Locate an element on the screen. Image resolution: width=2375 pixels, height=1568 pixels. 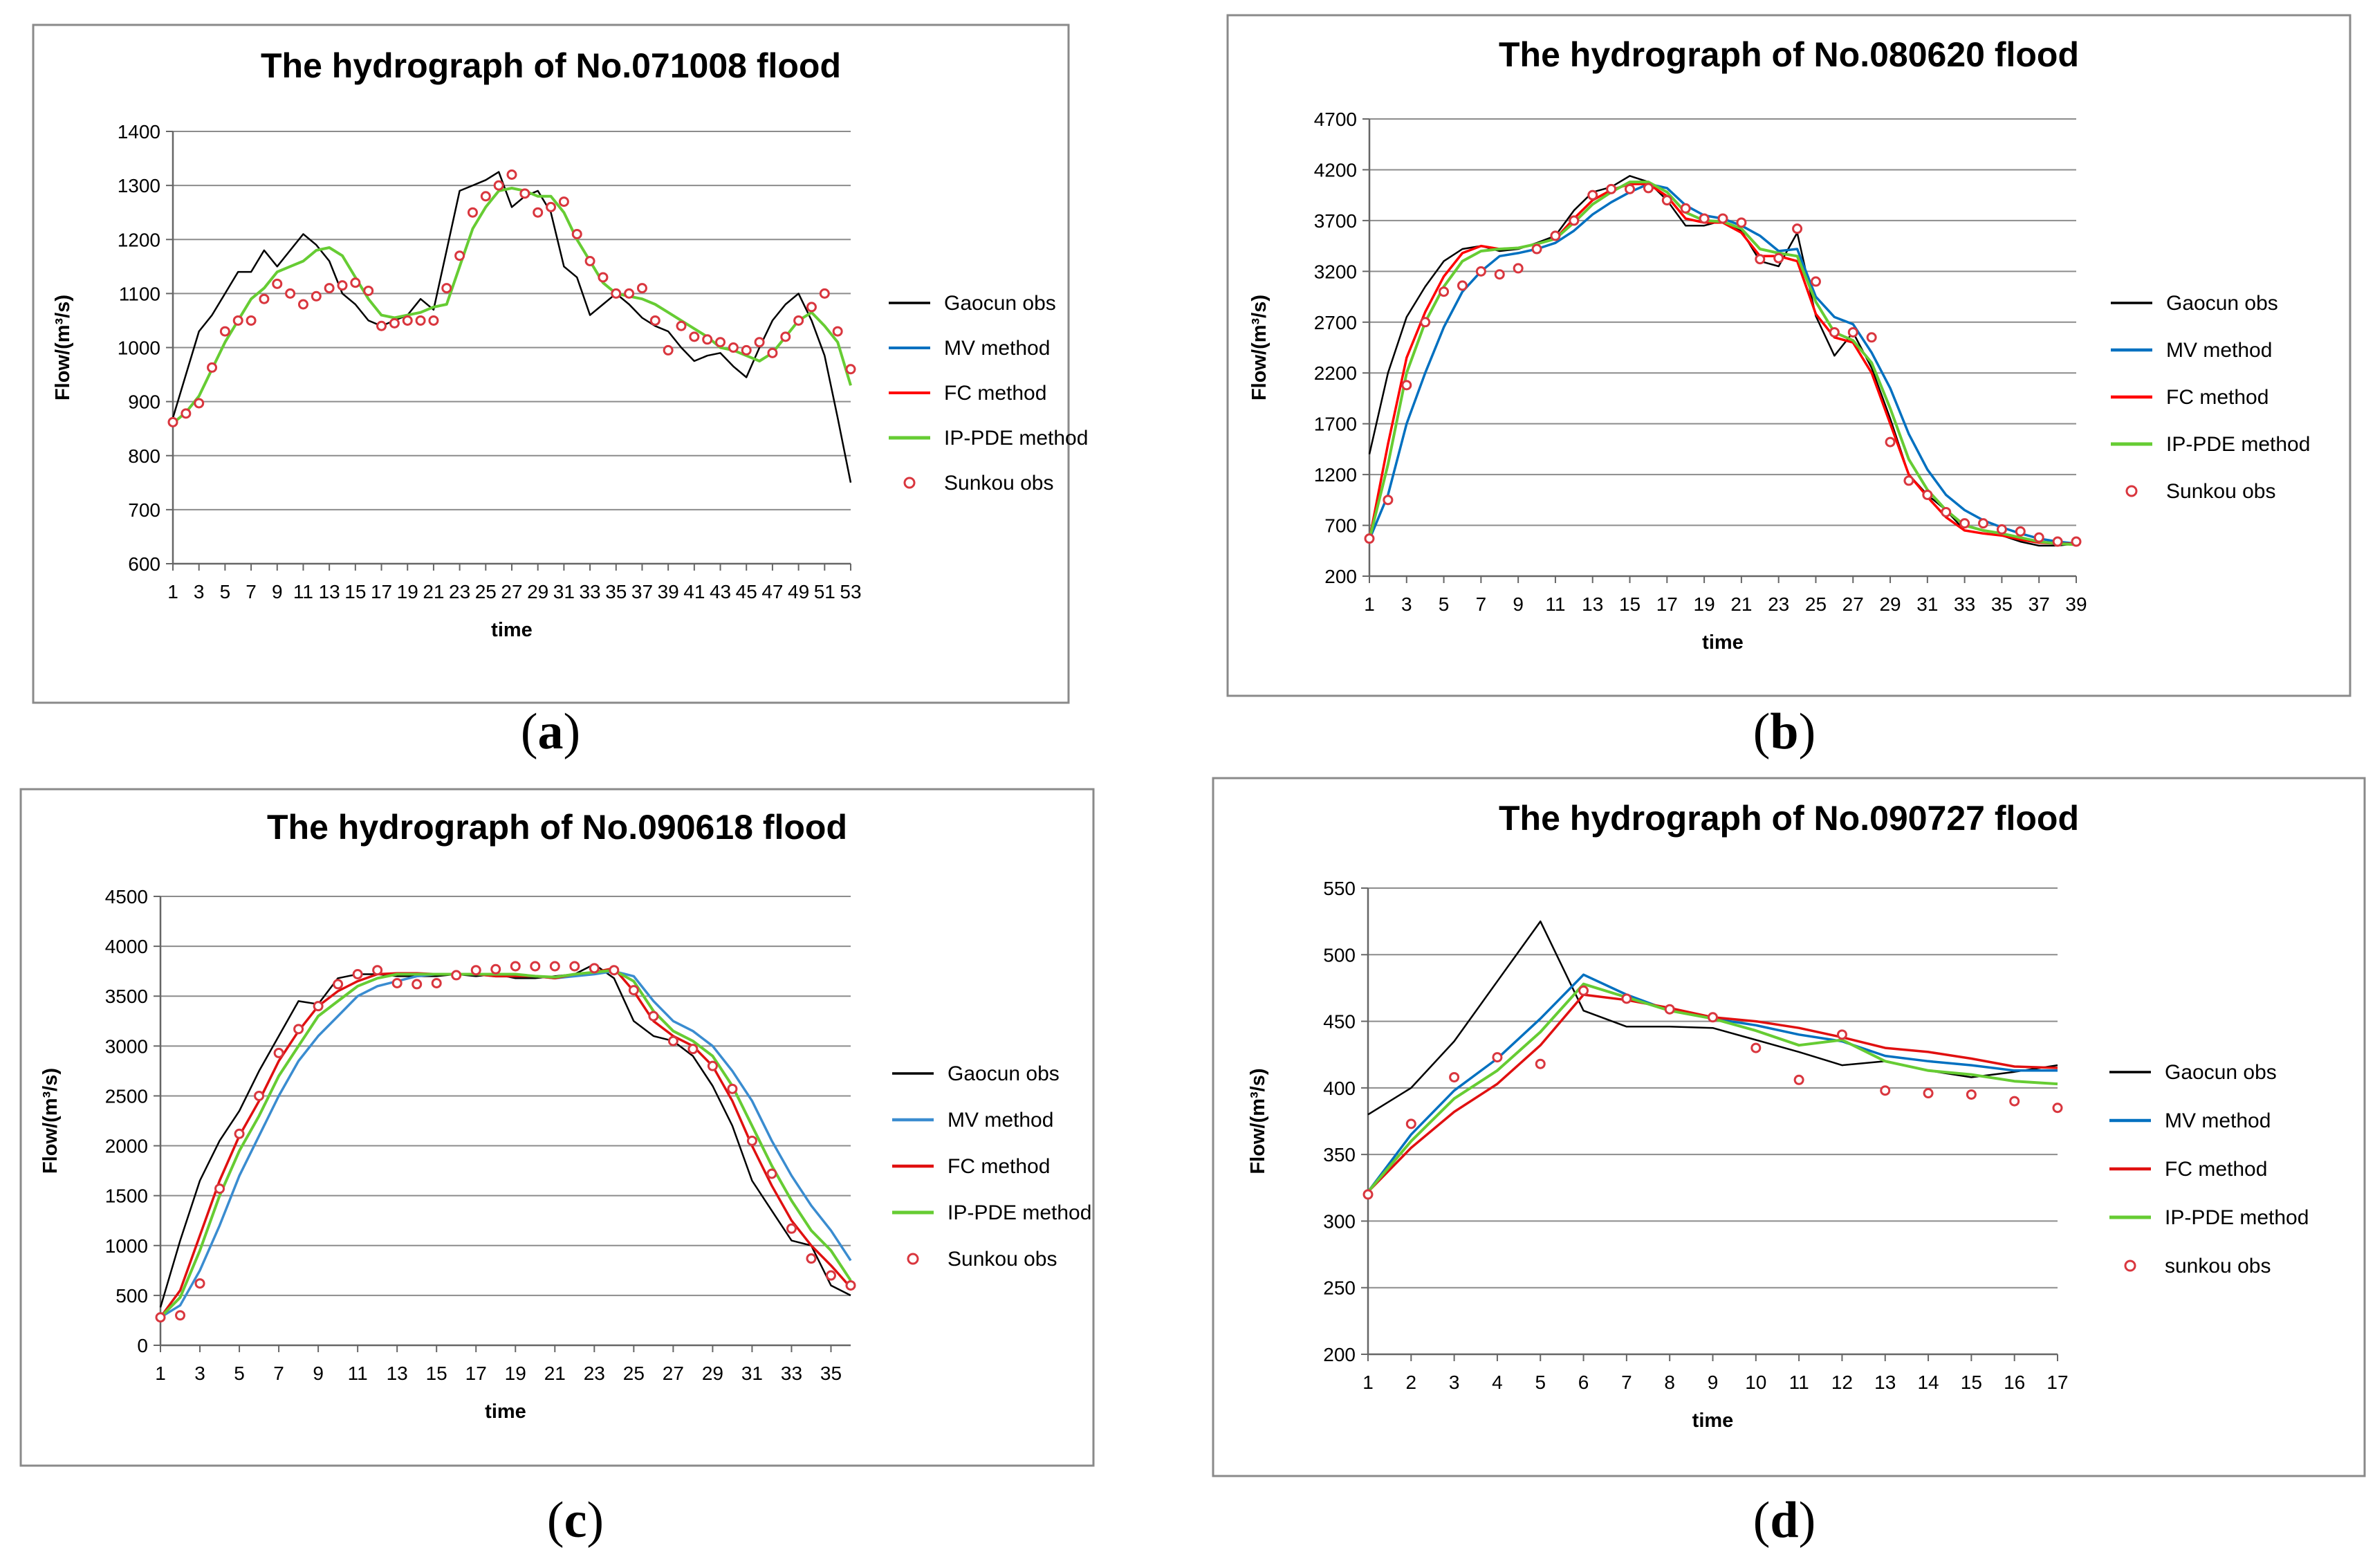
x-tick-label: 37 is located at coordinates (642, 591).